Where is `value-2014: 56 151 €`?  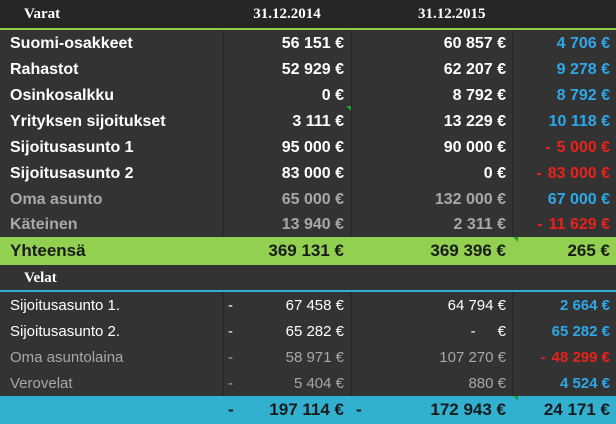 value-2014: 56 151 € is located at coordinates (312, 43).